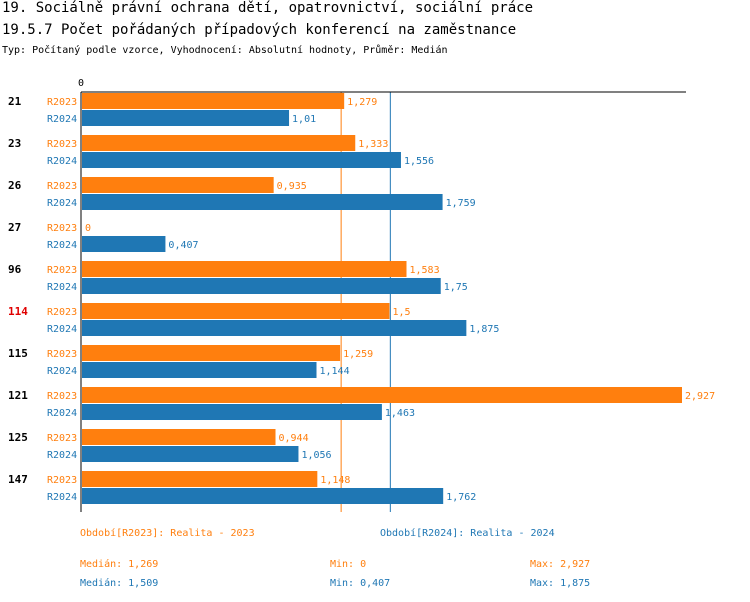 This screenshot has width=750, height=602. I want to click on value-label: 1,279, so click(362, 102).